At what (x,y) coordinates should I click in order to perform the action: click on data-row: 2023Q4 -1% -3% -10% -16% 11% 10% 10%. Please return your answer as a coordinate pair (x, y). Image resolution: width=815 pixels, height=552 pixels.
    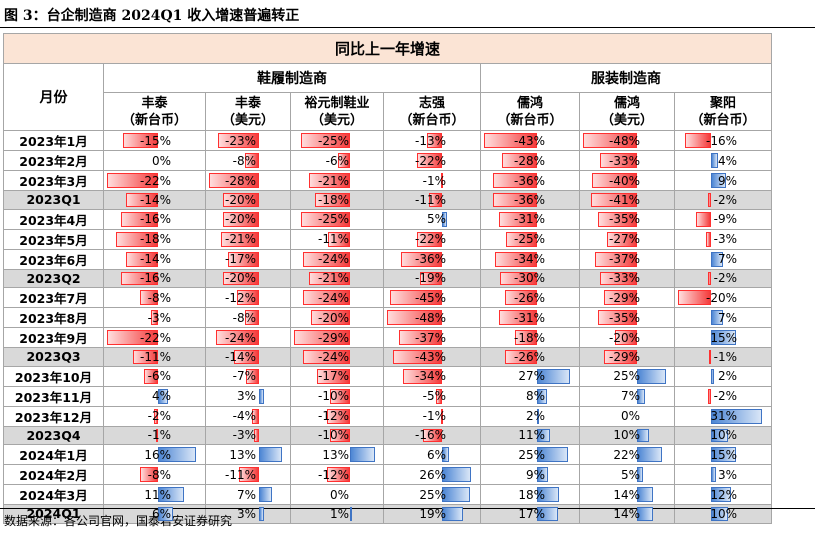
    Looking at the image, I should click on (388, 435).